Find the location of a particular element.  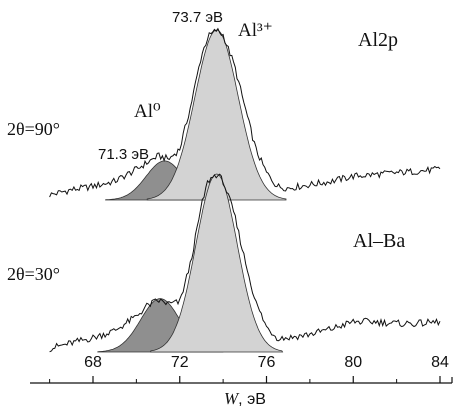

x-axis-label: W, эВ is located at coordinates (245, 398).